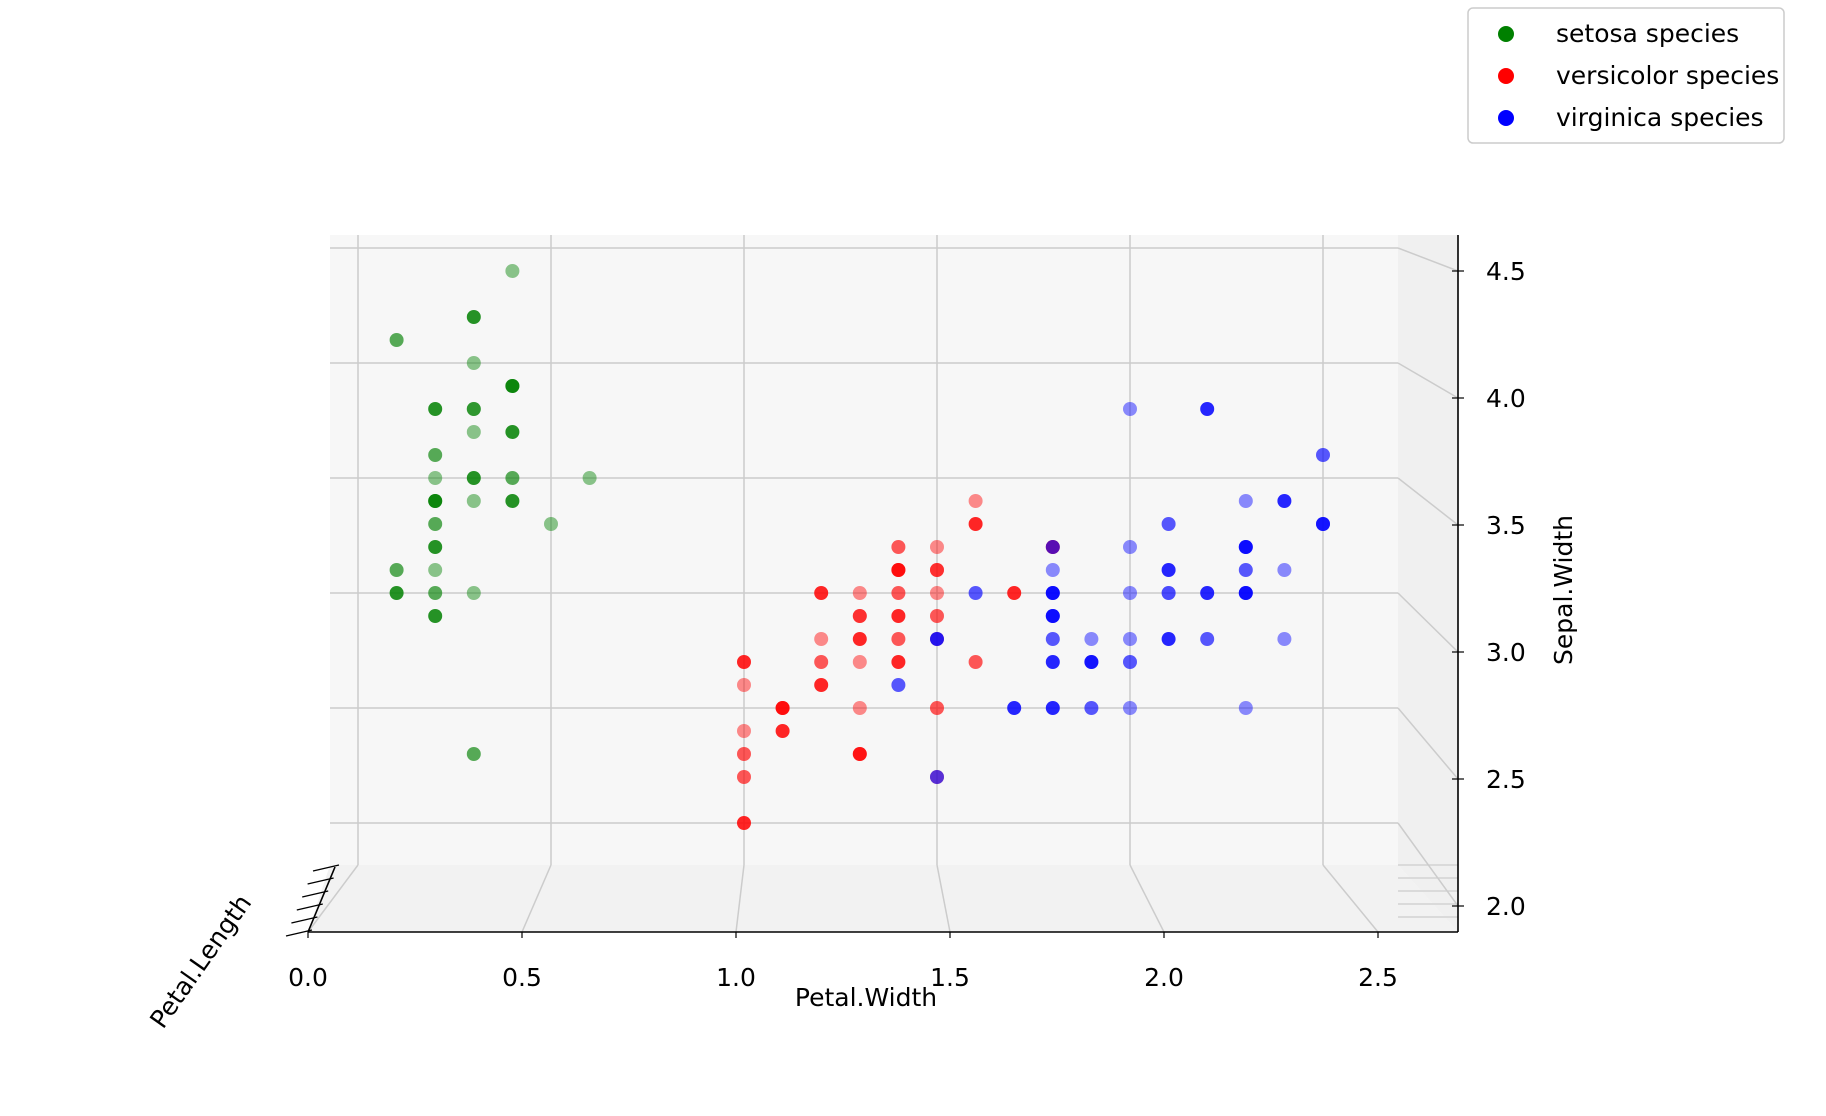 The width and height of the screenshot is (1826, 1116). I want to click on legend-label-versicolor: versicolor species, so click(1667, 75).